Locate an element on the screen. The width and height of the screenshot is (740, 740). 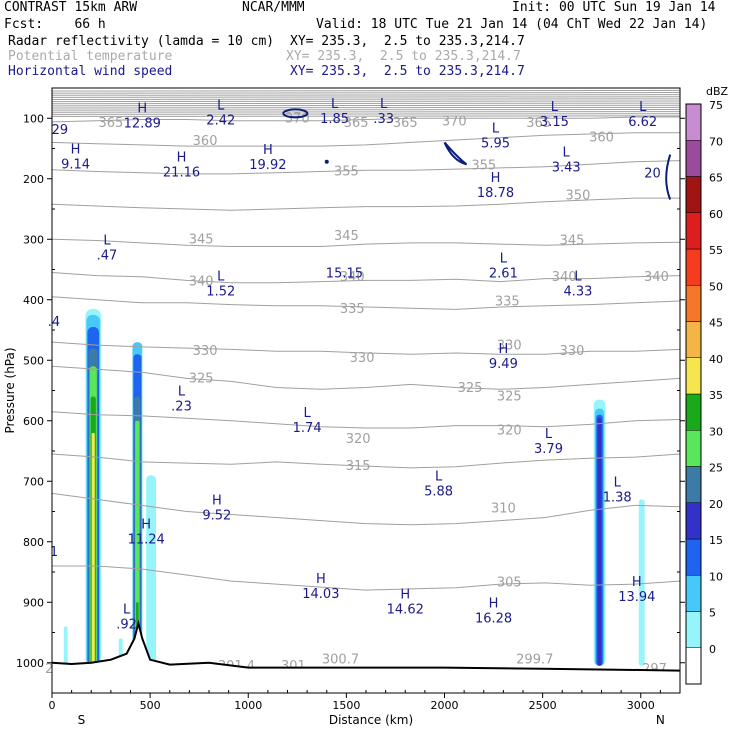
theta-label: 315 is located at coordinates (358, 466).